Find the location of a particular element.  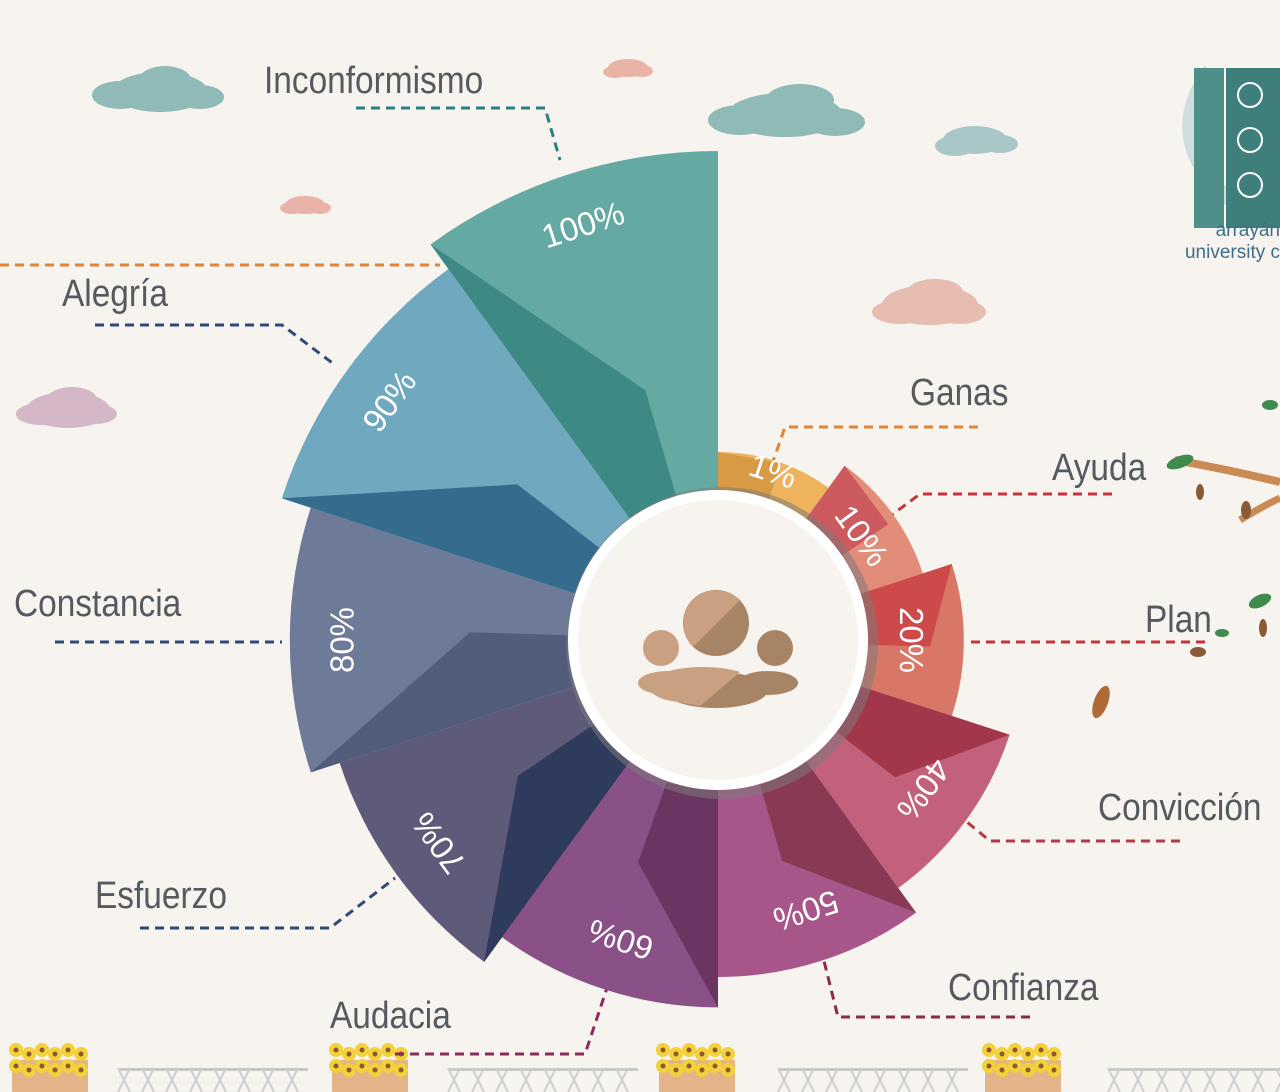

category-label-esfuerzo: Esfuerzo is located at coordinates (161, 895).